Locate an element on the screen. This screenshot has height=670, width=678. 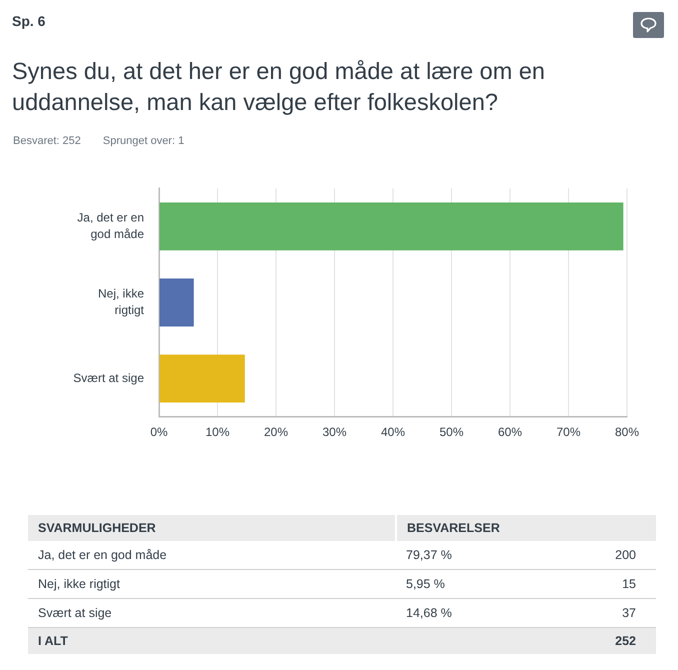
x-tick-label: 20% is located at coordinates (276, 432).